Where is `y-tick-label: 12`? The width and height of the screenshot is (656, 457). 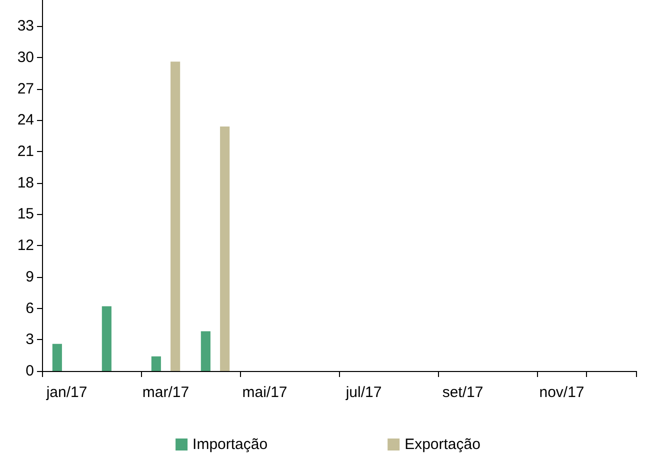 y-tick-label: 12 is located at coordinates (25, 245).